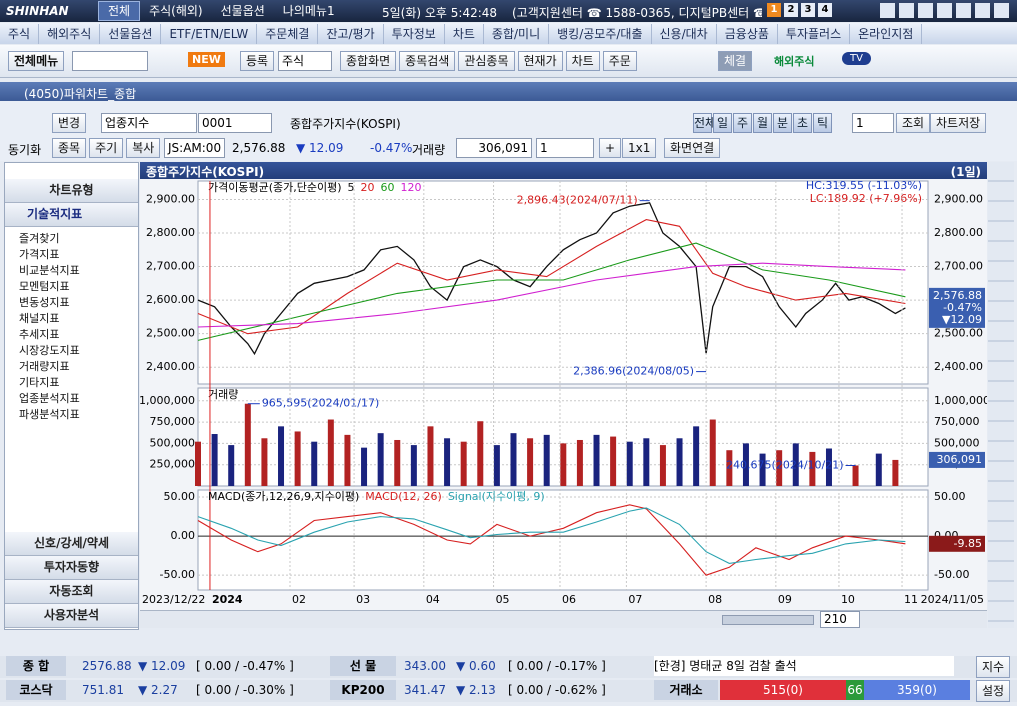 The image size is (1017, 706). Describe the element at coordinates (20, 33) in the screenshot. I see `menu-item: 주식` at that location.